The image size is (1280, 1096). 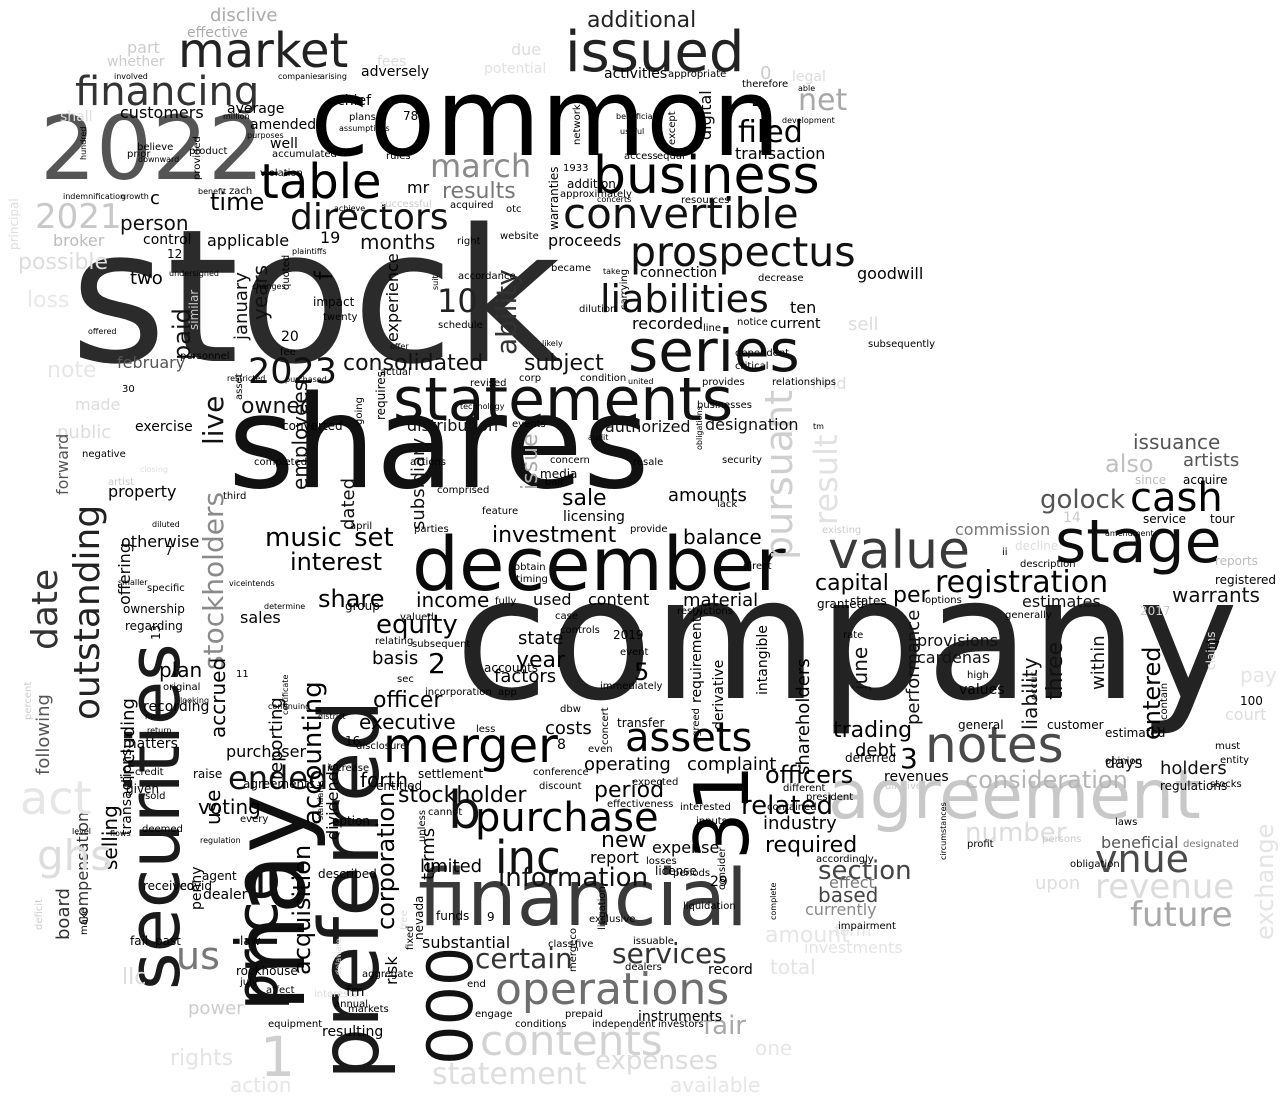 What do you see at coordinates (260, 292) in the screenshot?
I see `cloud-word-years: years` at bounding box center [260, 292].